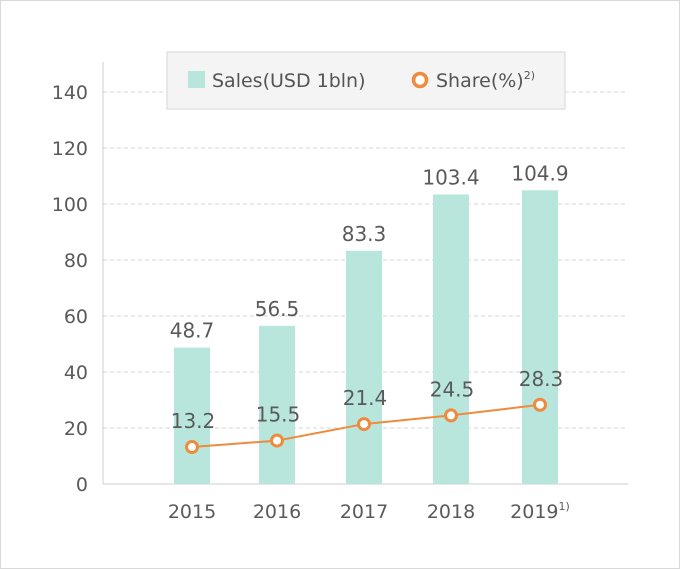  Describe the element at coordinates (76, 261) in the screenshot. I see `y-tick-label: 80` at that location.